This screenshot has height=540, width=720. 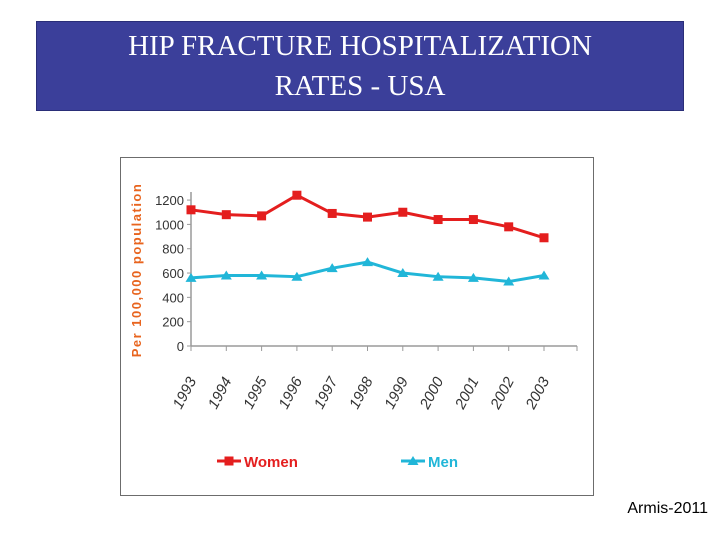 What do you see at coordinates (220, 392) in the screenshot?
I see `x-tick-label: 1994` at bounding box center [220, 392].